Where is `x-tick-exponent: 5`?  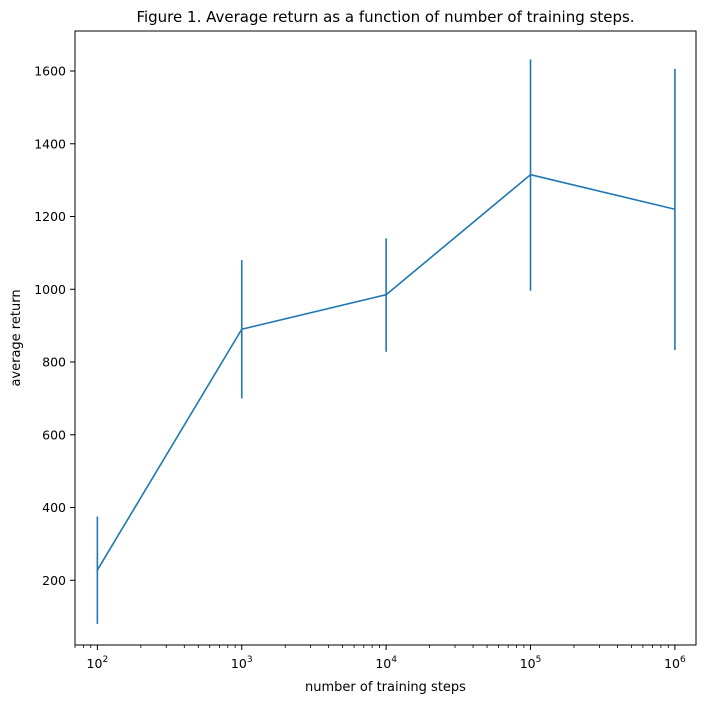 x-tick-exponent: 5 is located at coordinates (539, 660).